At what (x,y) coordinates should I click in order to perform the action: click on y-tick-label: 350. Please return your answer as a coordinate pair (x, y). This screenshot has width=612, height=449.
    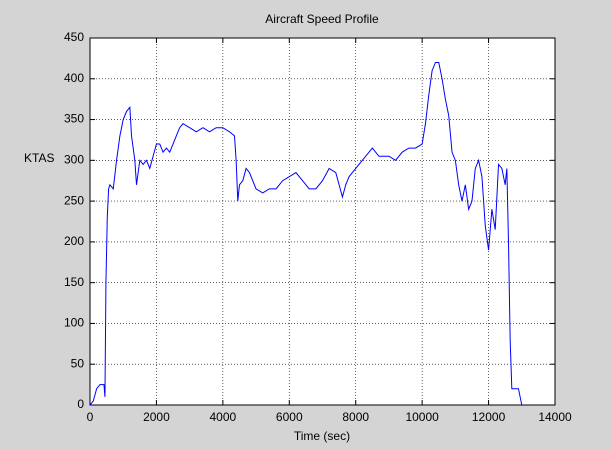
    Looking at the image, I should click on (74, 119).